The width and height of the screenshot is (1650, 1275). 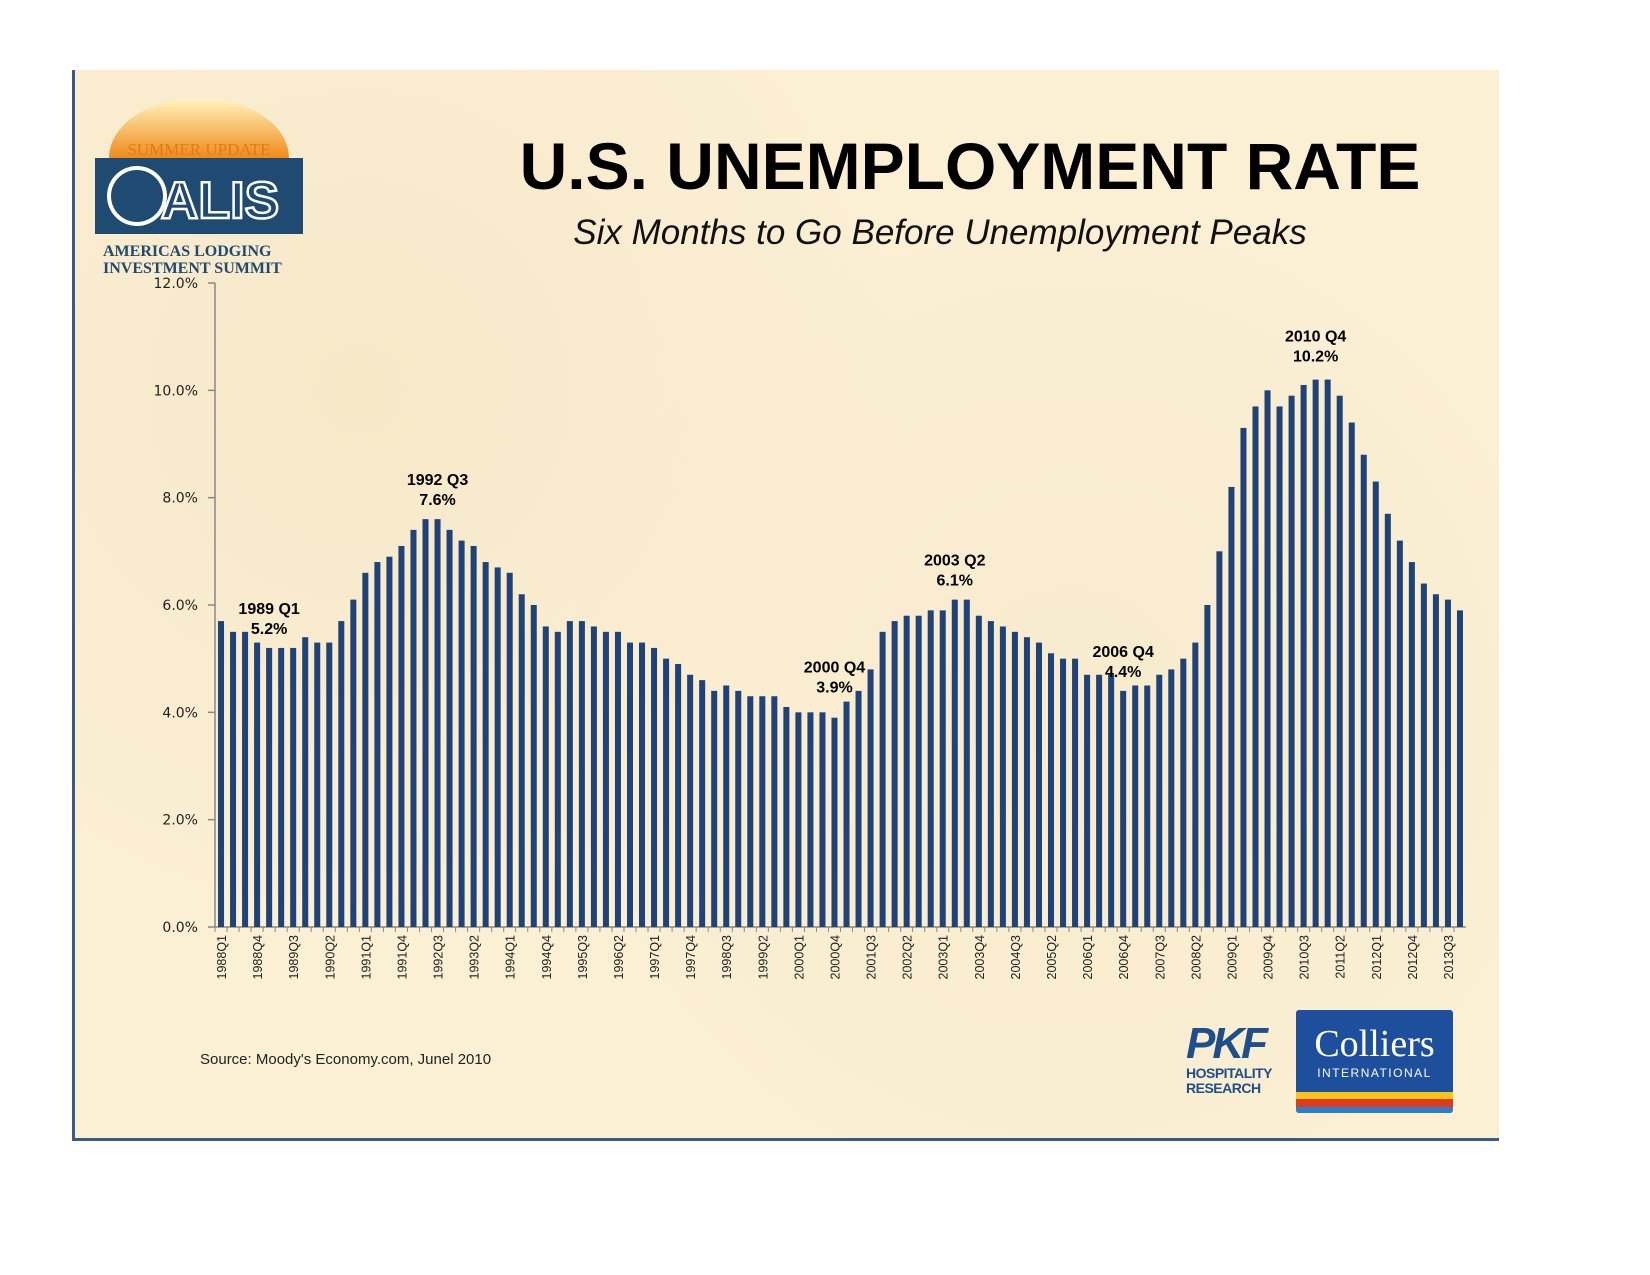 I want to click on x-tick-label: 1990Q2, so click(x=330, y=957).